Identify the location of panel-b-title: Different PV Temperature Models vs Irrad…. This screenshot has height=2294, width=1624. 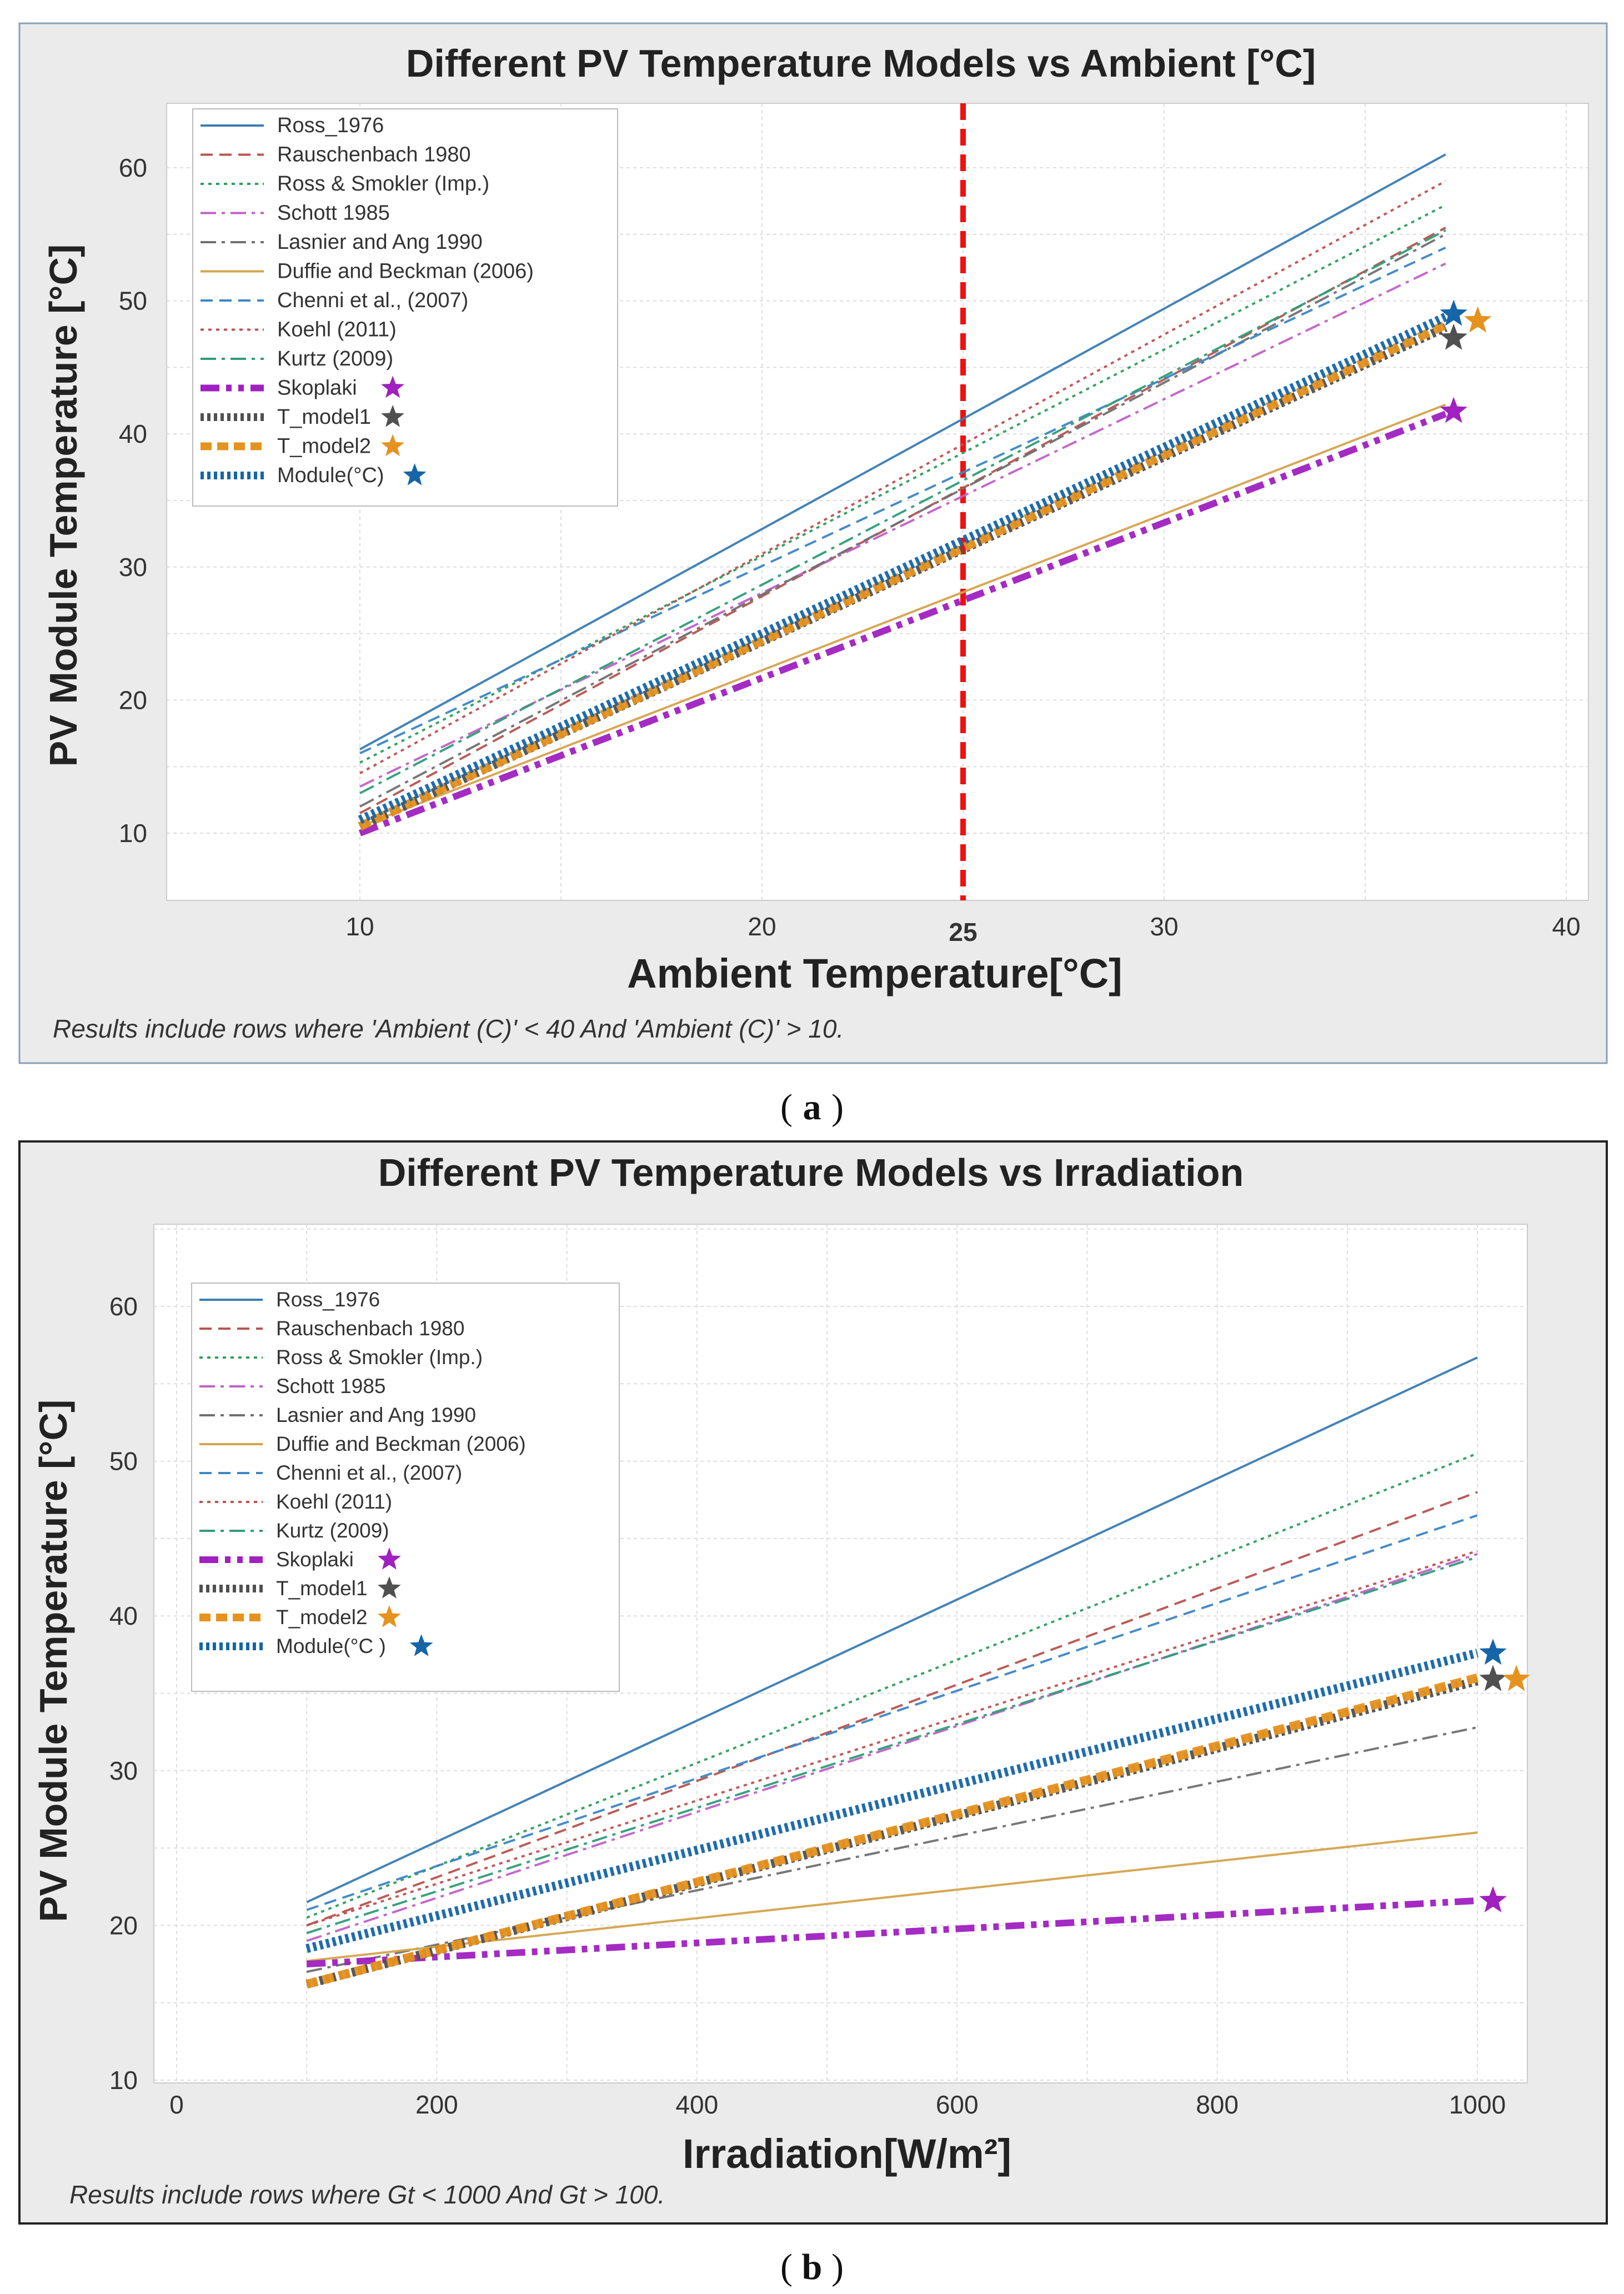
(811, 1173).